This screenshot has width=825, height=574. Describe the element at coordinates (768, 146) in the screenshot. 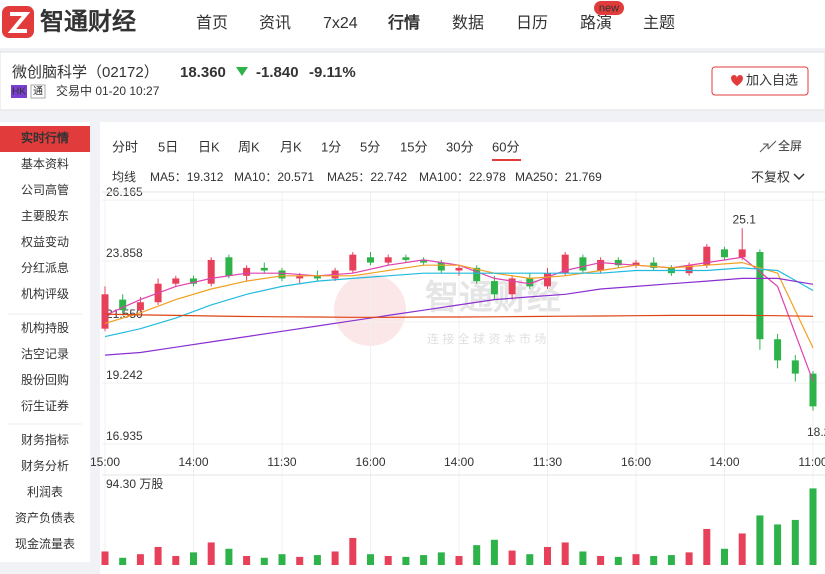

I see `fullscreen-icon` at that location.